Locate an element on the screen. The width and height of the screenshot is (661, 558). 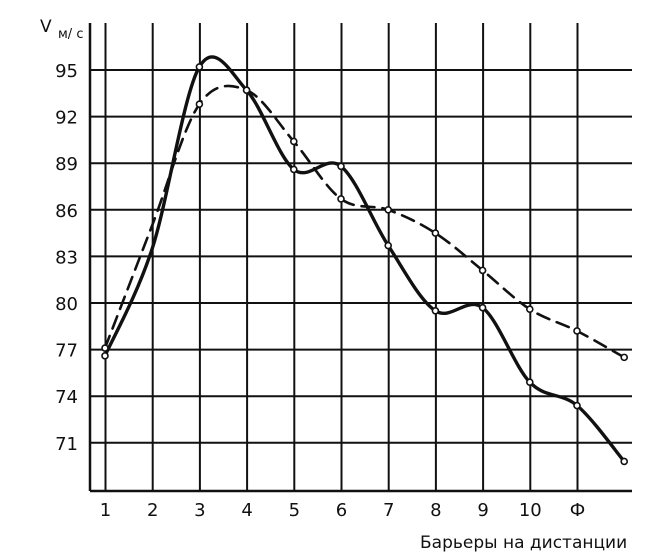
y-tick-label: 89 is located at coordinates (66, 164).